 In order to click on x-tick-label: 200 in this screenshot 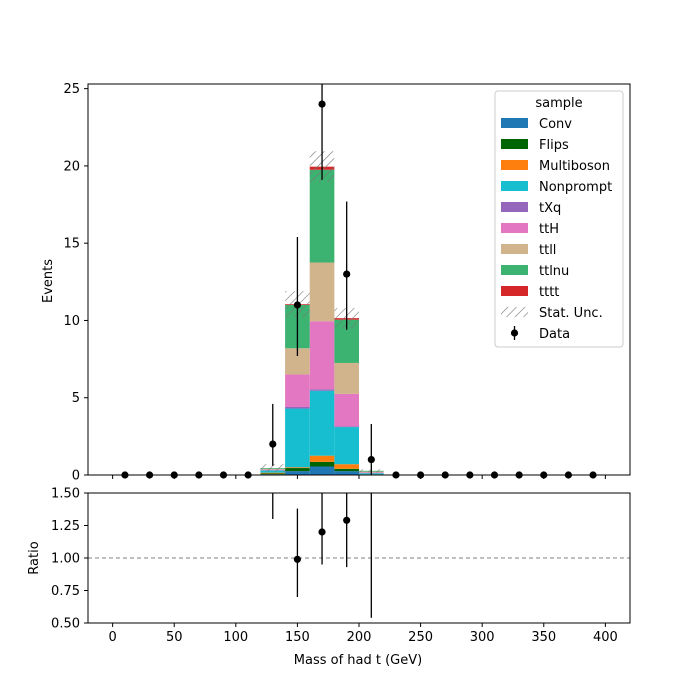, I will do `click(359, 637)`.